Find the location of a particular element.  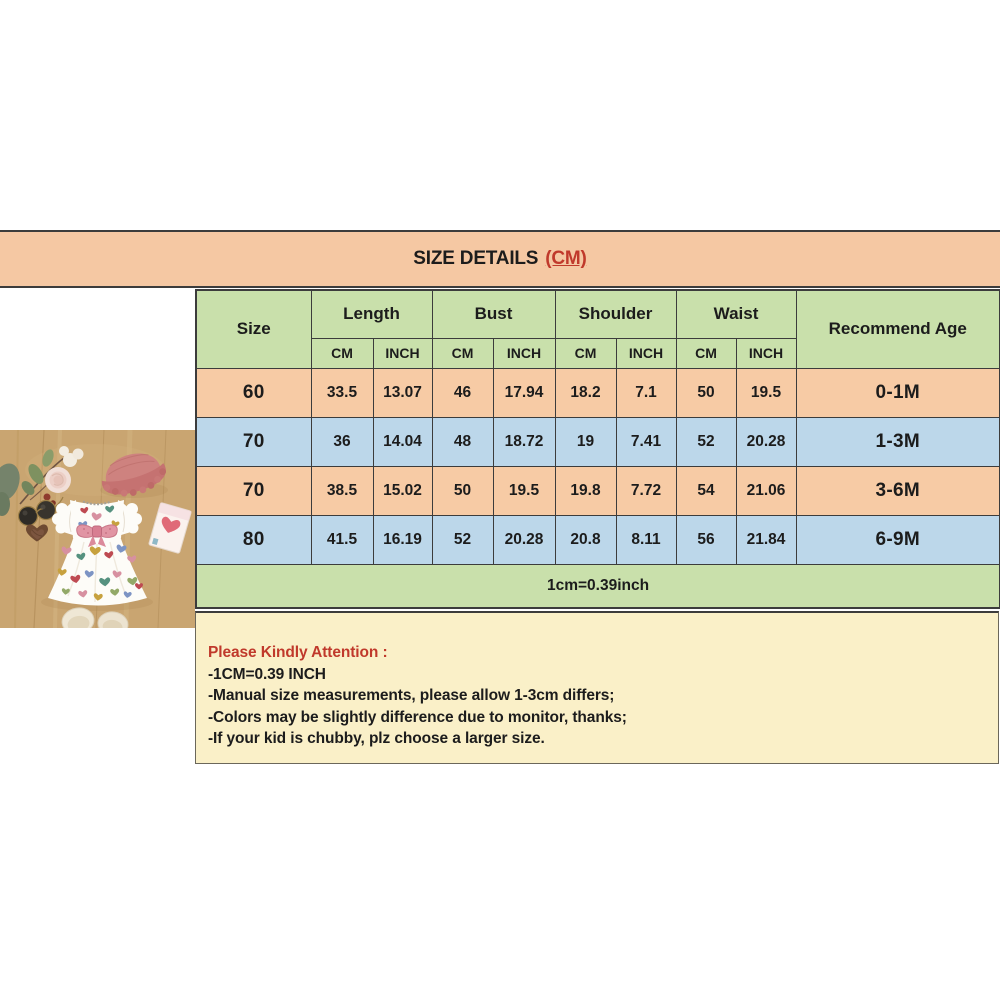

pink-bow is located at coordinates (97, 535).